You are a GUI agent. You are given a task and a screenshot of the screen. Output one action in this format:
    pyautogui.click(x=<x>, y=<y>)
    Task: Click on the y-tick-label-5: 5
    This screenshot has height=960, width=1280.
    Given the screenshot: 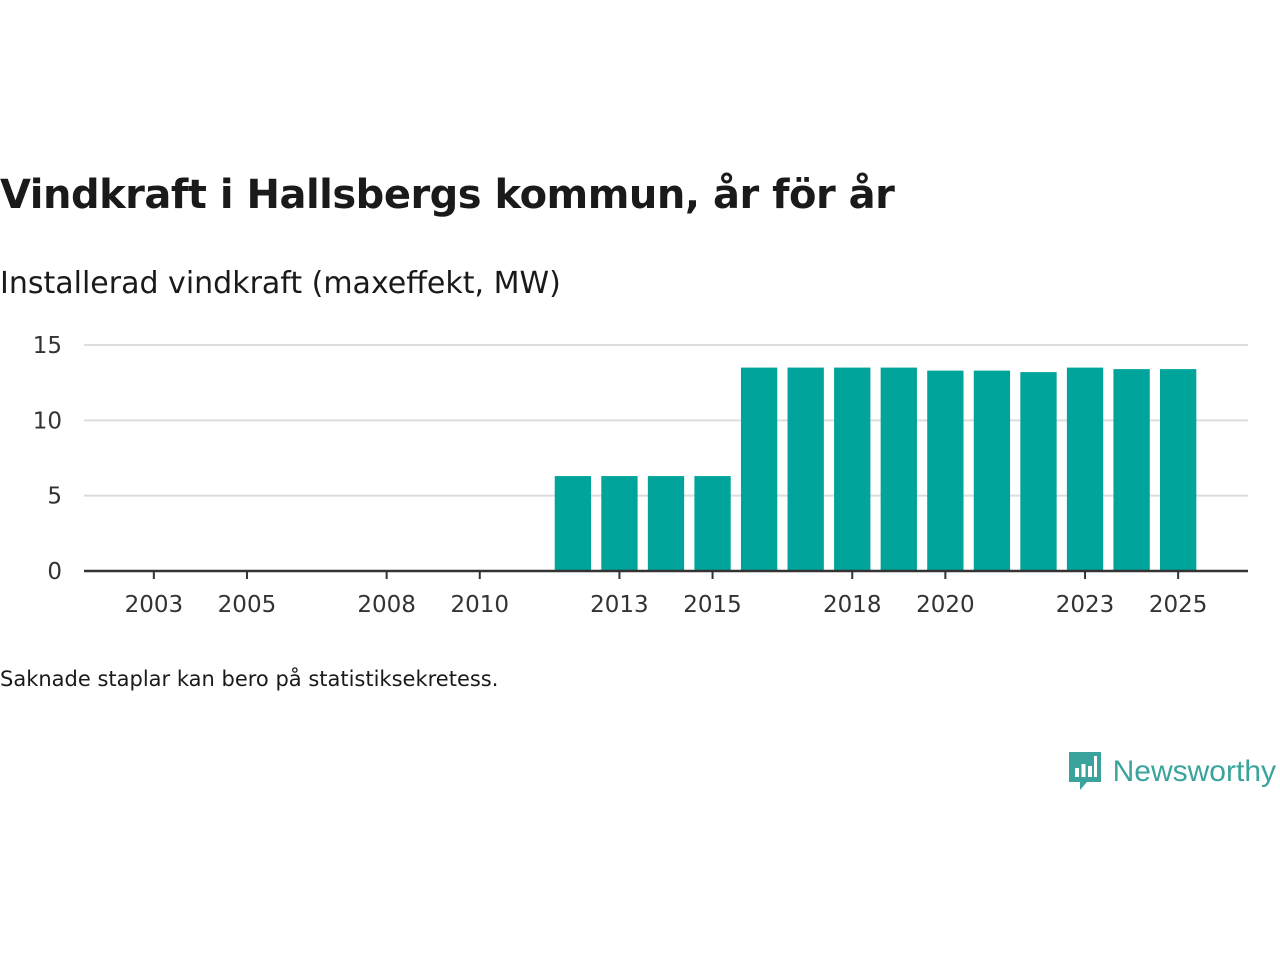 What is the action you would take?
    pyautogui.click(x=54, y=497)
    